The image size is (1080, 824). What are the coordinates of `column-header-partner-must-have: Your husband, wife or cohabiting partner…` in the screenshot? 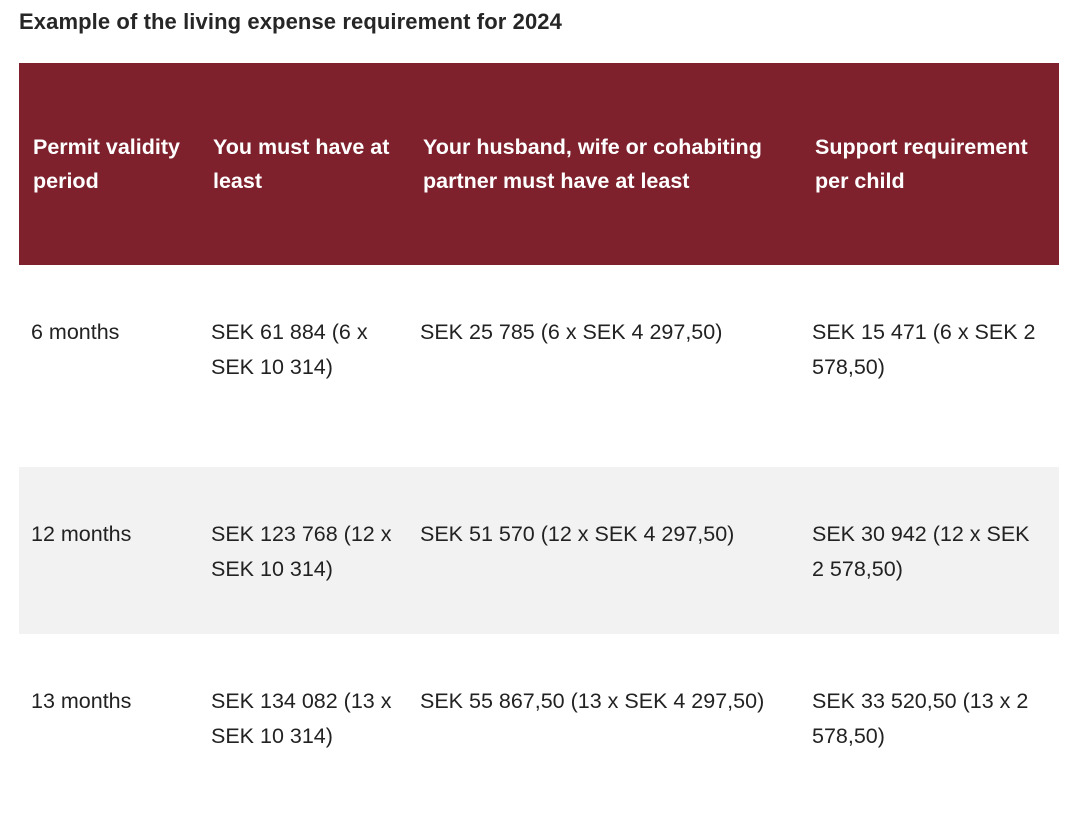 It's located at (592, 164).